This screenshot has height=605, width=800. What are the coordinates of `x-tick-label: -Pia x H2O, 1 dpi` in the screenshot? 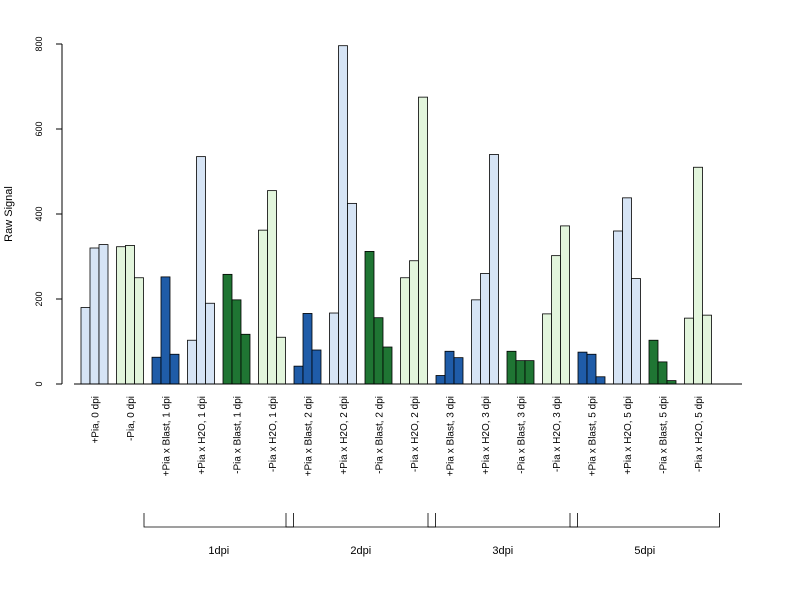 It's located at (273, 434).